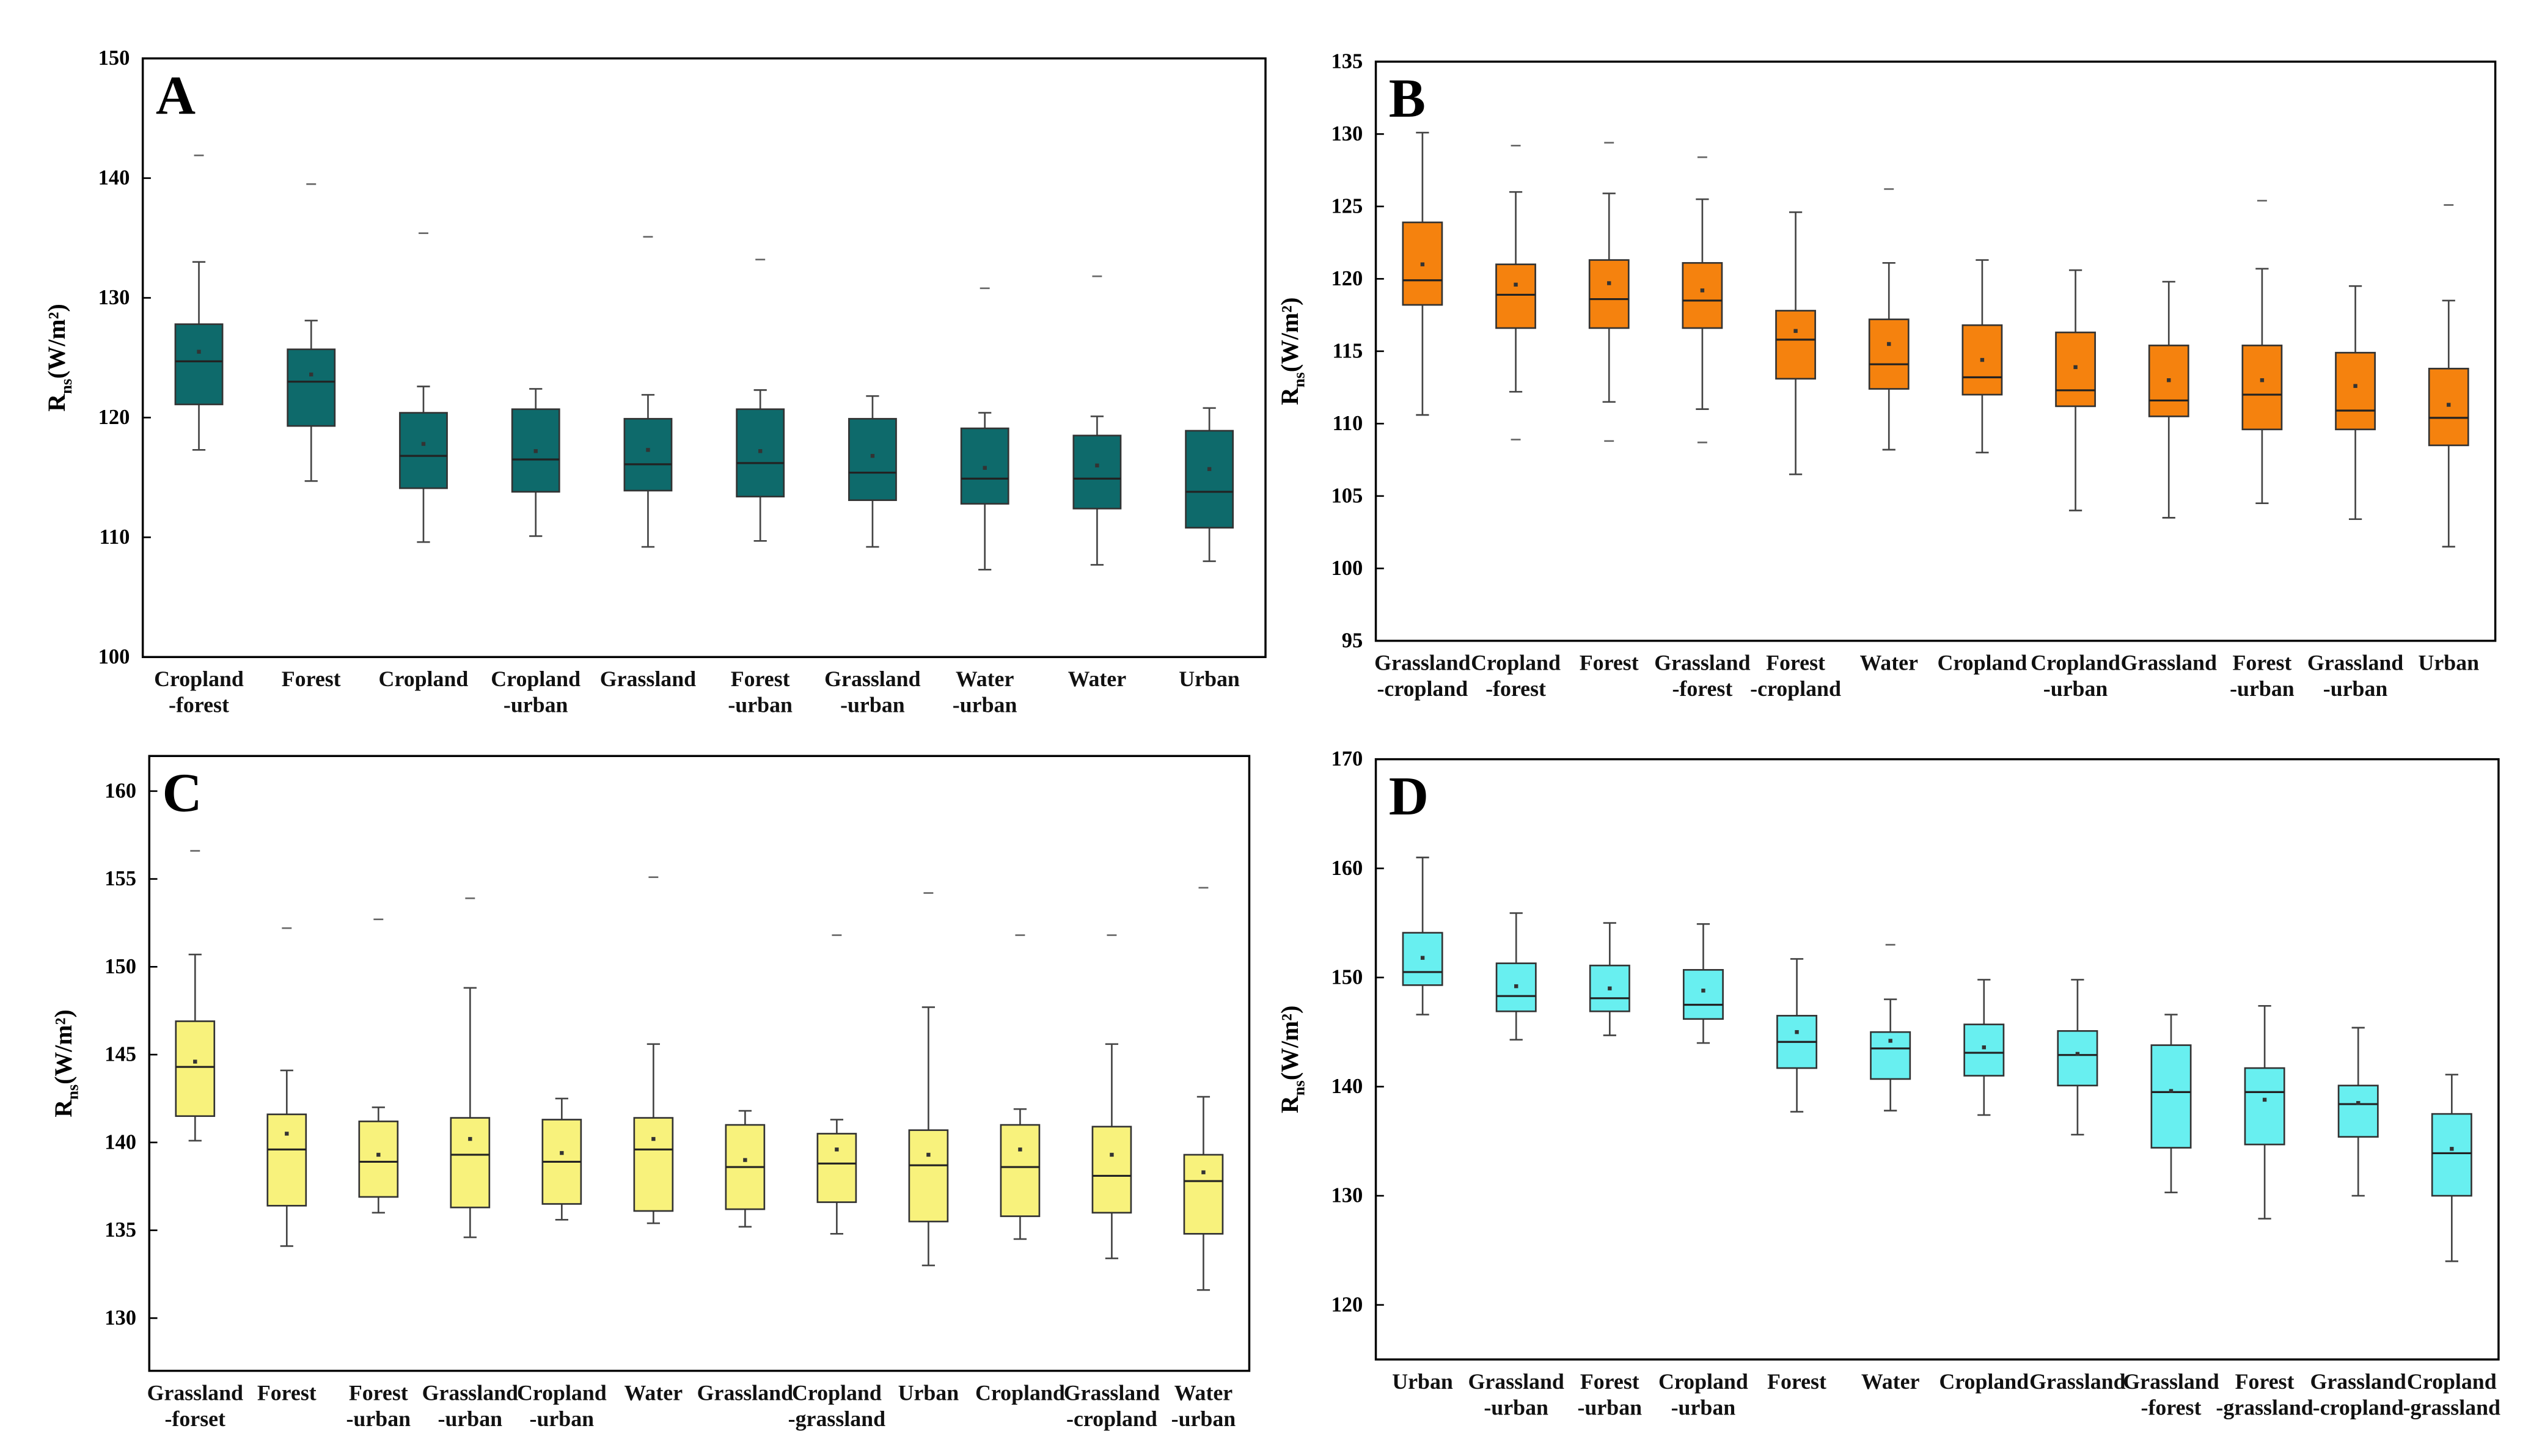  Describe the element at coordinates (1112, 1405) in the screenshot. I see `x-tick-label: Grassland -cropland` at that location.